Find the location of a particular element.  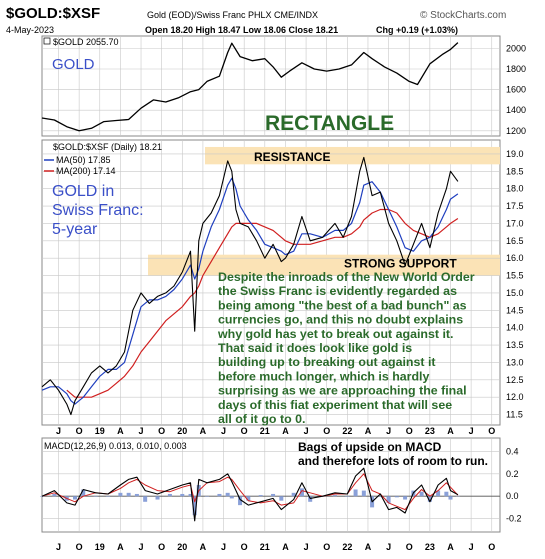

y-tick-label: 0.0 is located at coordinates (512, 496).